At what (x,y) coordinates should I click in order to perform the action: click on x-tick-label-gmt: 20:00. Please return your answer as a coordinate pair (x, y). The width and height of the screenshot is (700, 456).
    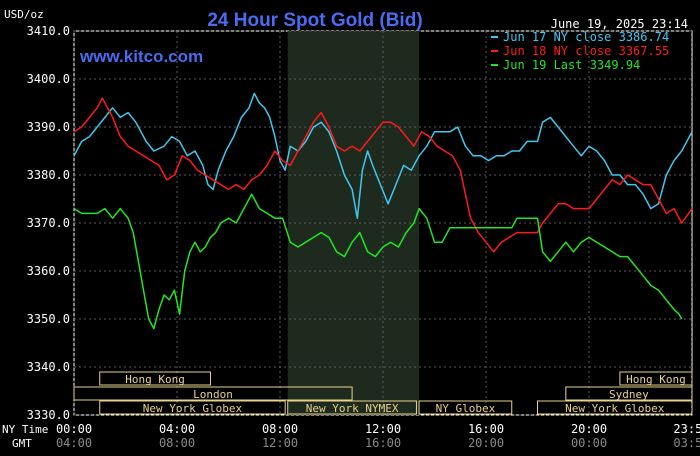
    Looking at the image, I should click on (486, 443).